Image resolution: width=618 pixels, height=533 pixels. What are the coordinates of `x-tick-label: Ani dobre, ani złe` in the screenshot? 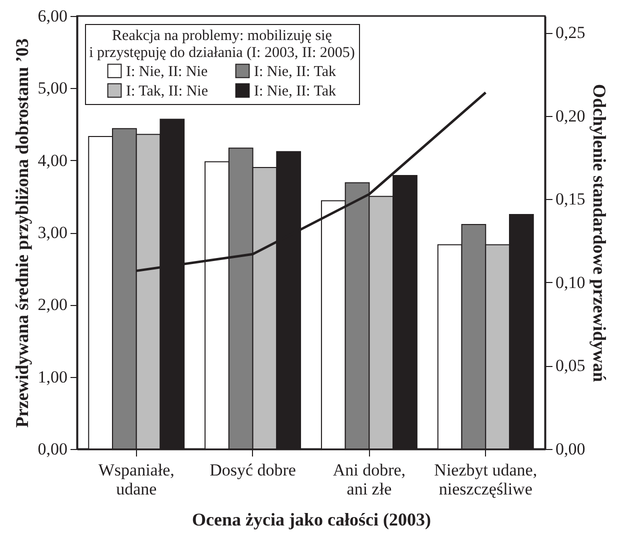 It's located at (369, 479).